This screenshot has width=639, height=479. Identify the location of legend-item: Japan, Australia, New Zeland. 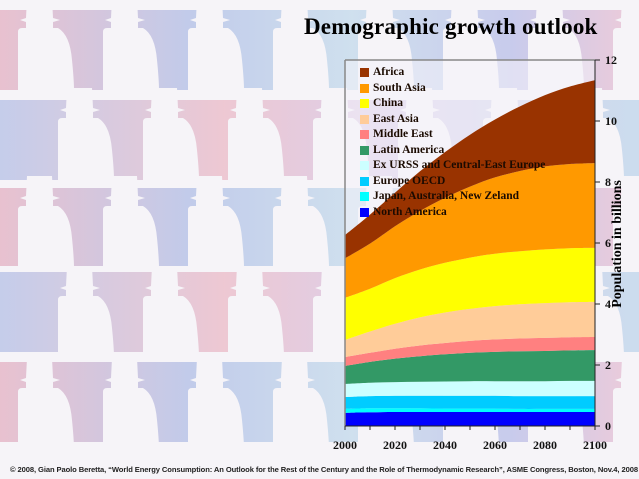
(452, 197).